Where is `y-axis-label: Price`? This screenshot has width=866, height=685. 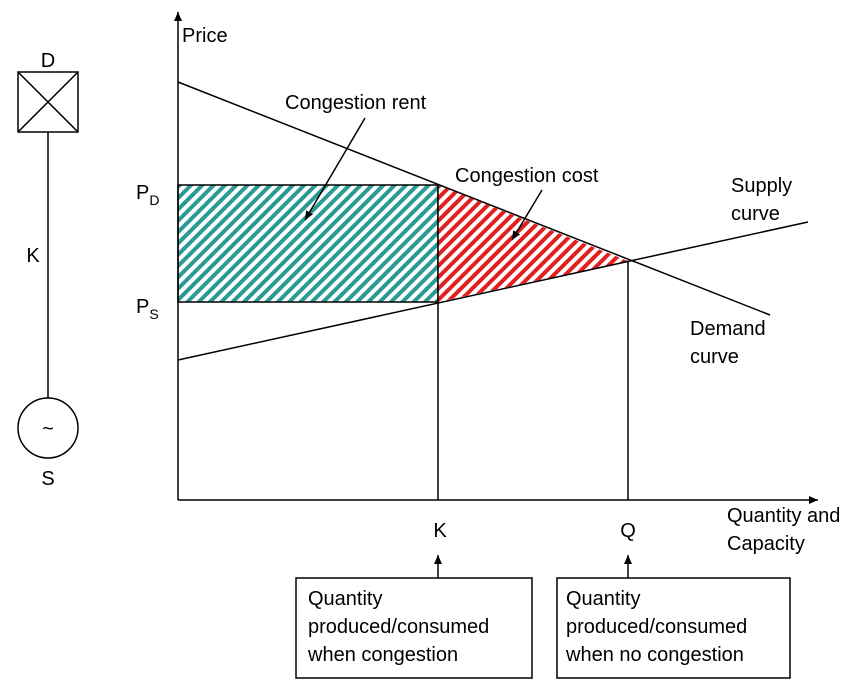 y-axis-label: Price is located at coordinates (205, 36).